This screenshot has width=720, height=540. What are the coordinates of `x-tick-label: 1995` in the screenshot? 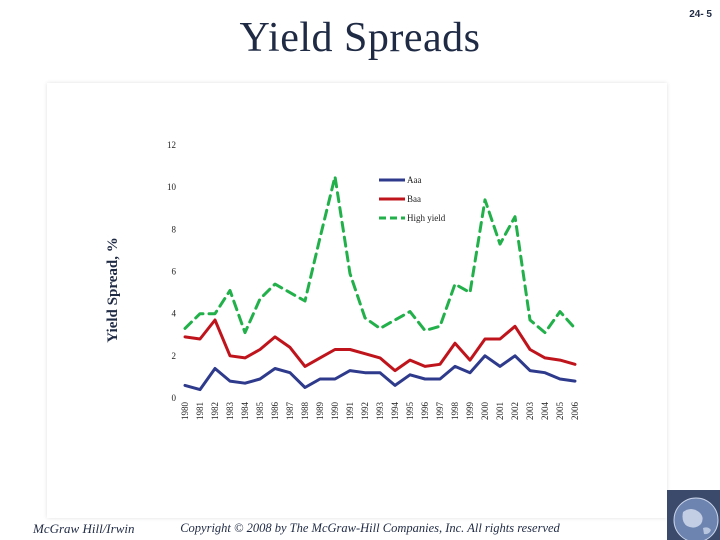 It's located at (410, 411).